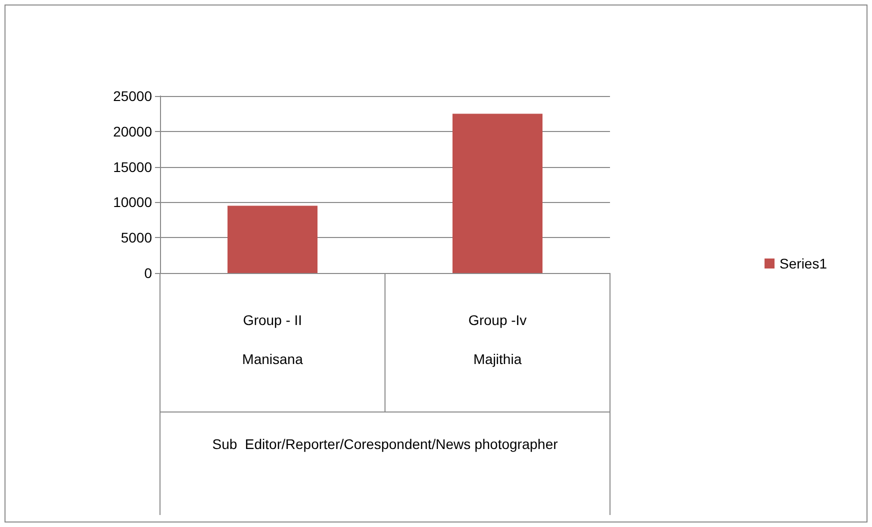 The image size is (872, 527). What do you see at coordinates (148, 273) in the screenshot?
I see `y-tick-label: 0` at bounding box center [148, 273].